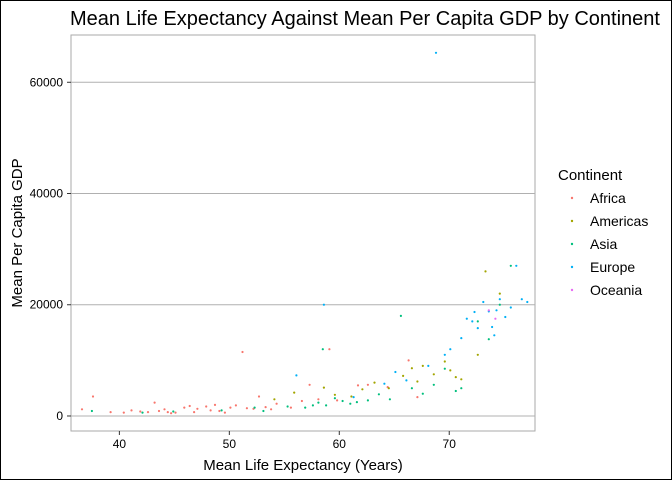  I want to click on legend-label-oceania: Oceania, so click(616, 290).